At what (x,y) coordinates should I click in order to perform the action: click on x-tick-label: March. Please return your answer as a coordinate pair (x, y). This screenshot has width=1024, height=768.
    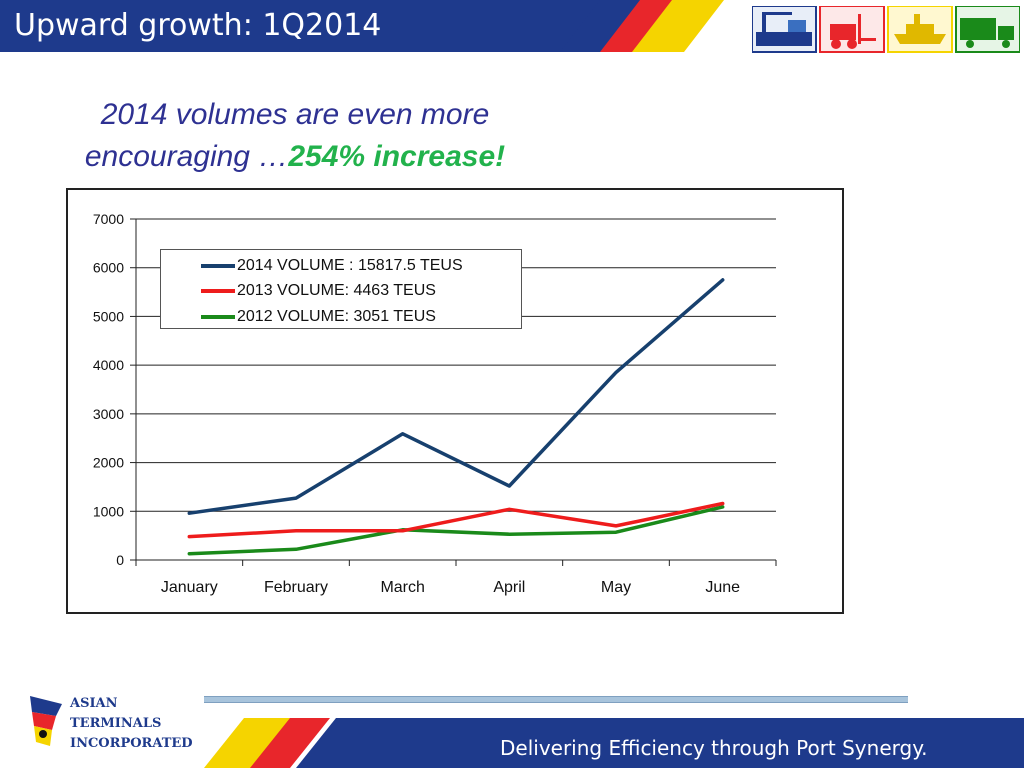
    Looking at the image, I should click on (402, 587).